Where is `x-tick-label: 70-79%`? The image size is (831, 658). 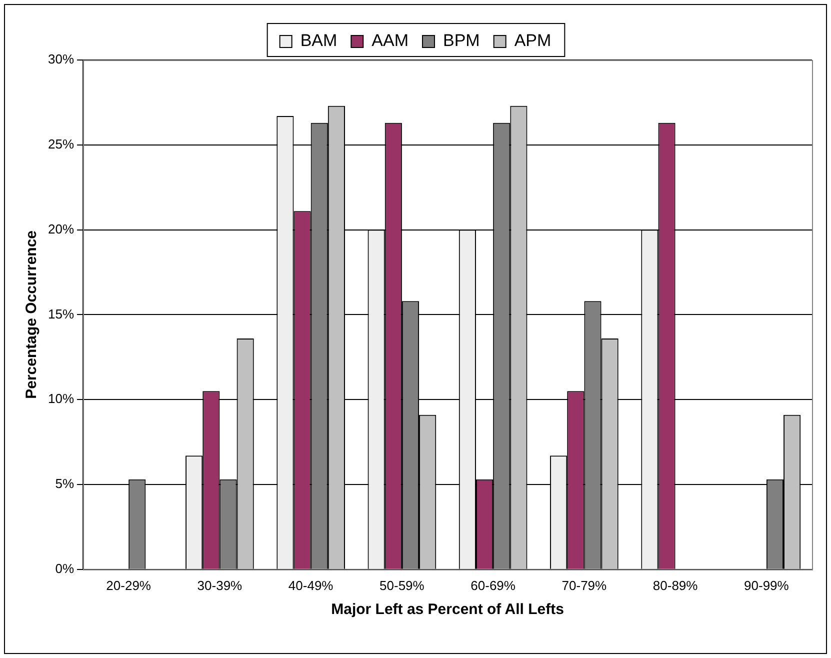 x-tick-label: 70-79% is located at coordinates (585, 585).